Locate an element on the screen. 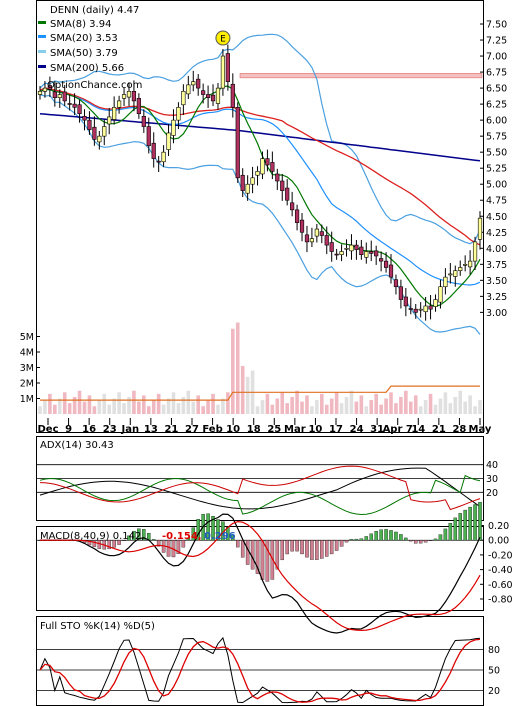 The image size is (526, 706). price-tick-label: 5.50 is located at coordinates (496, 153).